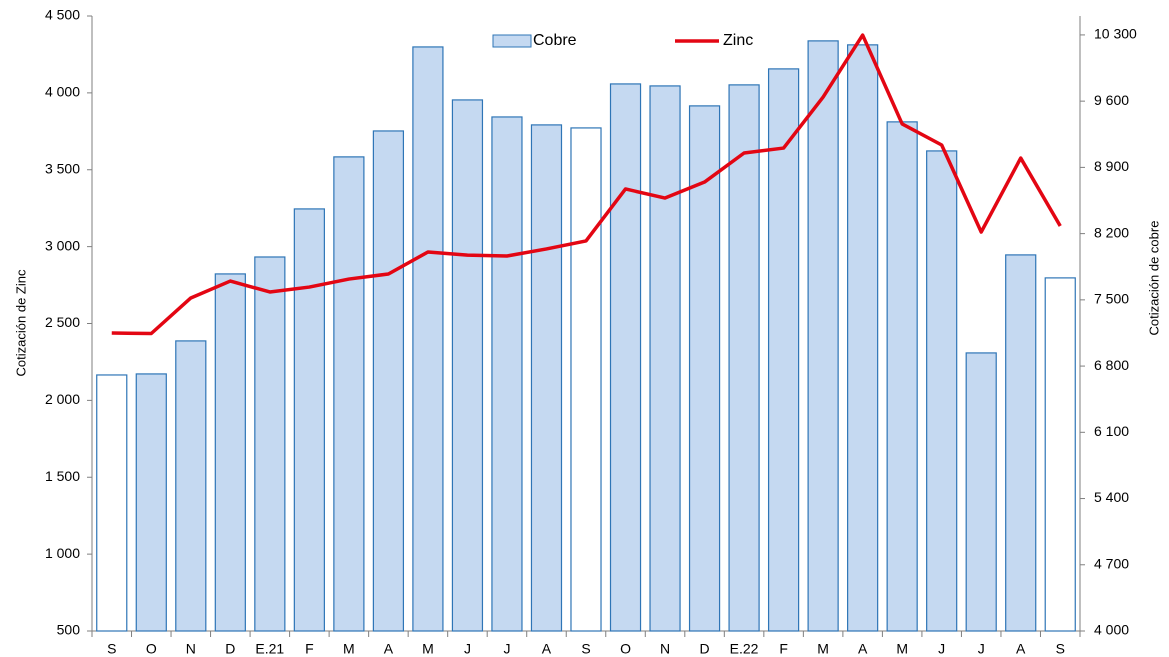 This screenshot has height=657, width=1169. Describe the element at coordinates (62, 476) in the screenshot. I see `y-tick-label: 1 500` at that location.